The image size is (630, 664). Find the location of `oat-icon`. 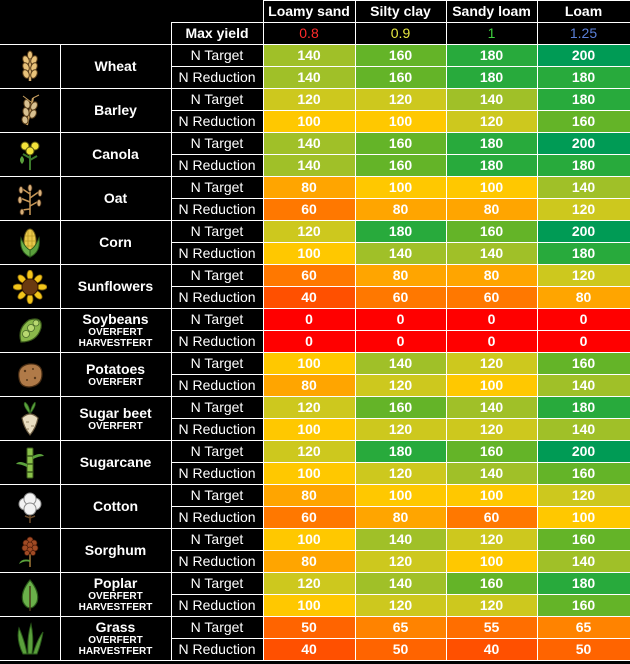

oat-icon is located at coordinates (30, 198).